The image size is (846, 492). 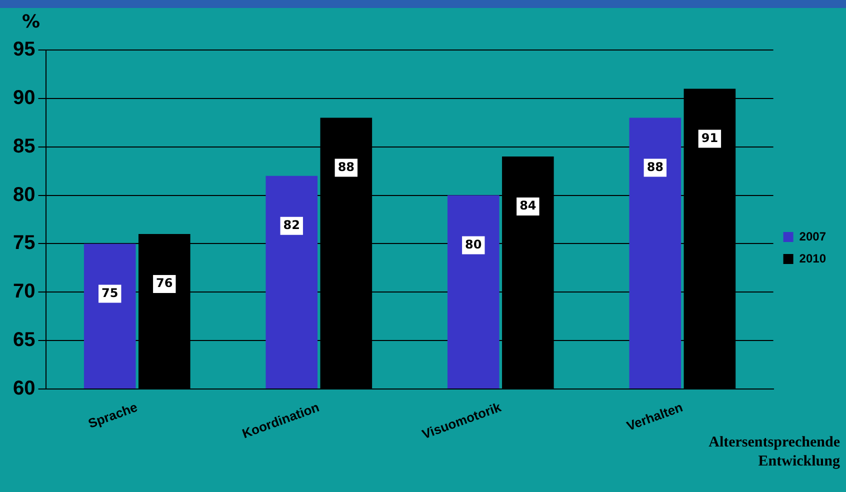 What do you see at coordinates (24, 97) in the screenshot?
I see `y-tick-label: 90` at bounding box center [24, 97].